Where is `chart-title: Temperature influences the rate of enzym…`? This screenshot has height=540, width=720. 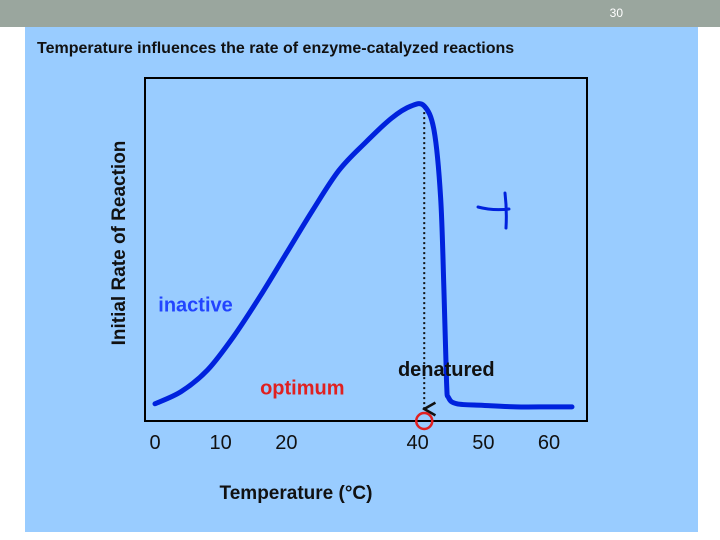
chart-title: Temperature influences the rate of enzym… is located at coordinates (275, 48).